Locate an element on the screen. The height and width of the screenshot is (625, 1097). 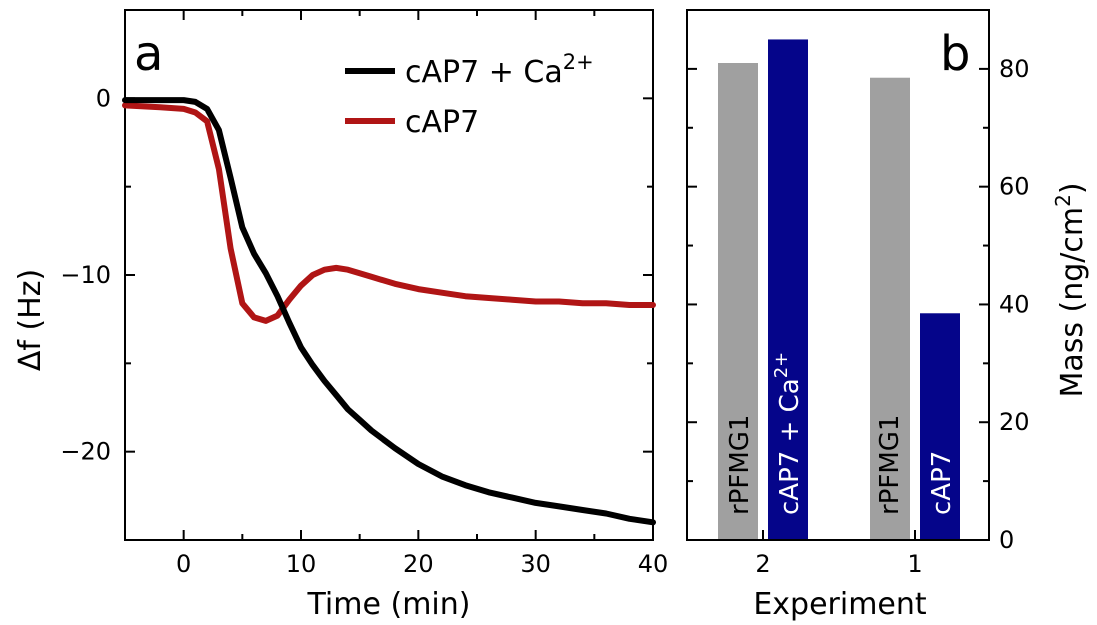
panel-a-letter: a is located at coordinates (148, 54).